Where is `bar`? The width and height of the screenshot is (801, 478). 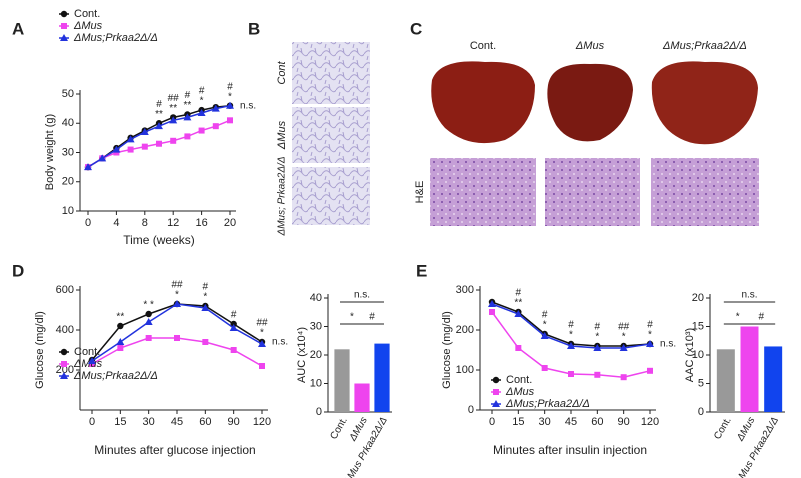 bar is located at coordinates (773, 379).